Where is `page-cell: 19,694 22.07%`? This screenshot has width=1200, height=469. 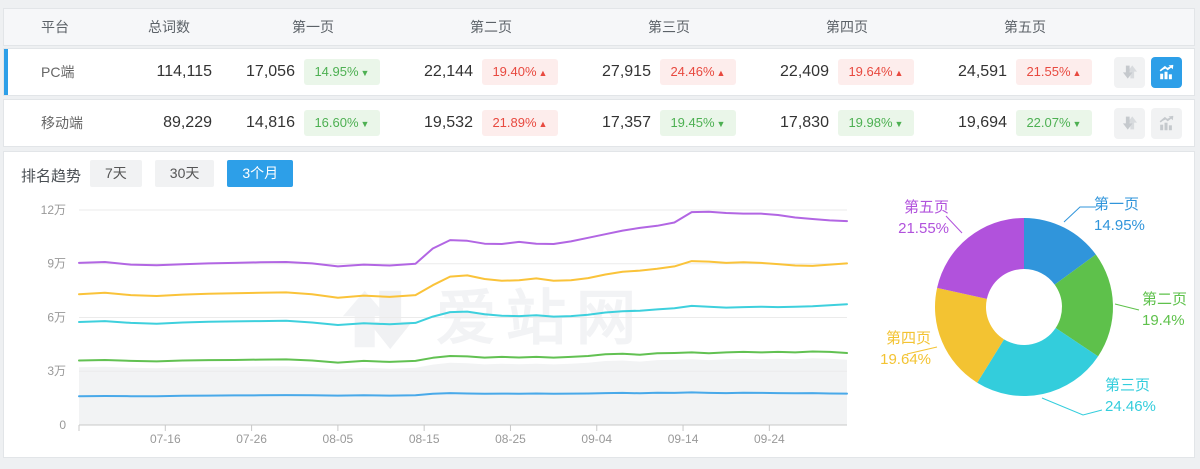 page-cell: 19,694 22.07% is located at coordinates (1025, 123).